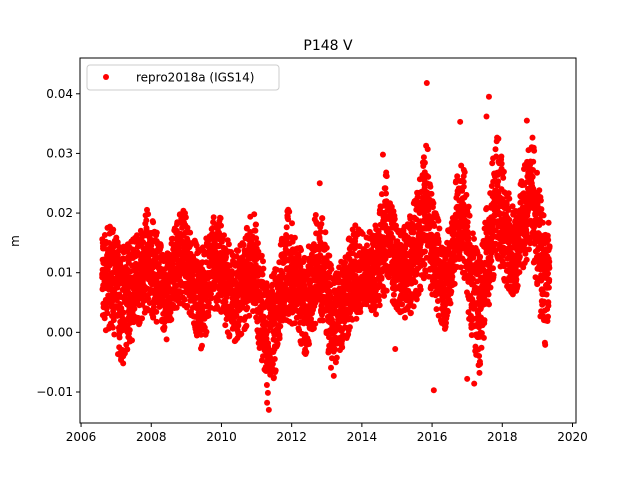 This screenshot has height=484, width=640. I want to click on x-tick-label: 2008, so click(151, 437).